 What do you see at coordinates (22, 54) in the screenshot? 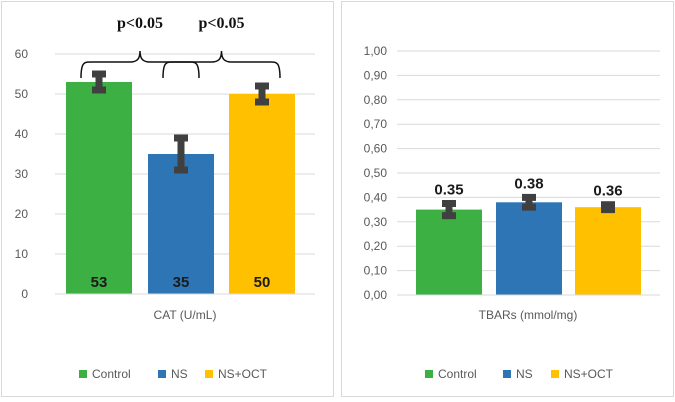
I see `y-tick-label: 60` at bounding box center [22, 54].